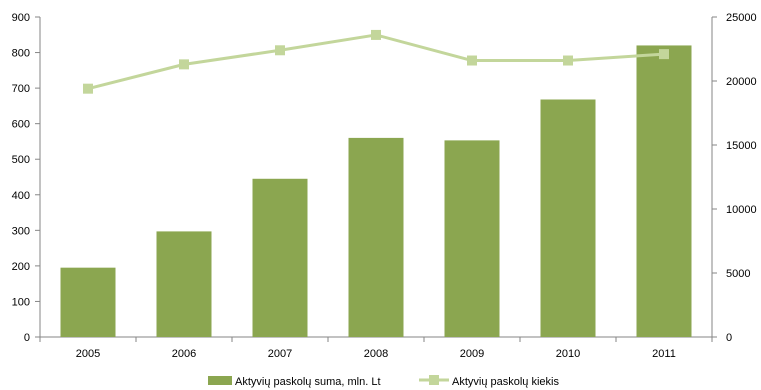 The image size is (761, 390). I want to click on x-axis-tick-labels: 2005 2006 2007 2008 2009 2010 2011, so click(376, 354).